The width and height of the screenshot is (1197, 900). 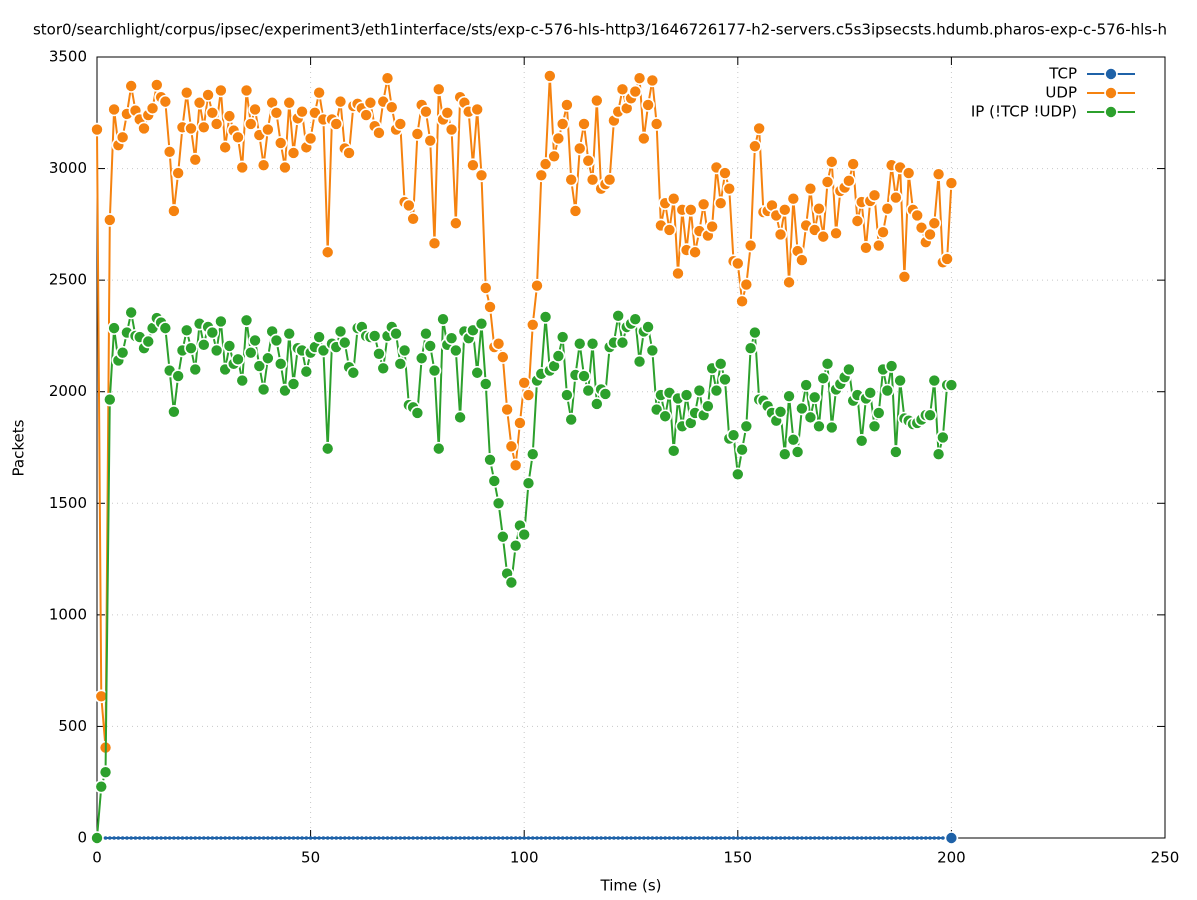 I want to click on y-tick-label: 1000, so click(x=68, y=614).